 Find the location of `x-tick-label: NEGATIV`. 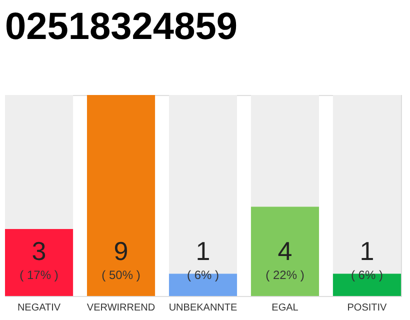

x-tick-label: NEGATIV is located at coordinates (39, 308).